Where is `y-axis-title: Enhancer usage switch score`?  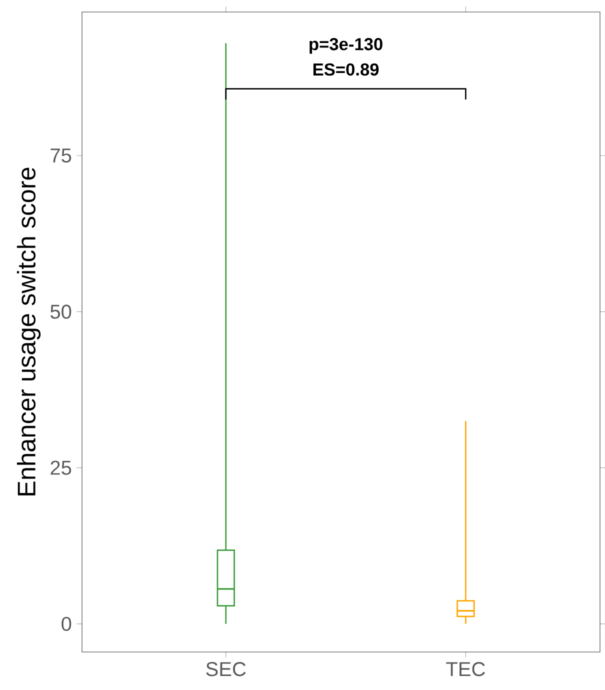
y-axis-title: Enhancer usage switch score is located at coordinates (28, 332).